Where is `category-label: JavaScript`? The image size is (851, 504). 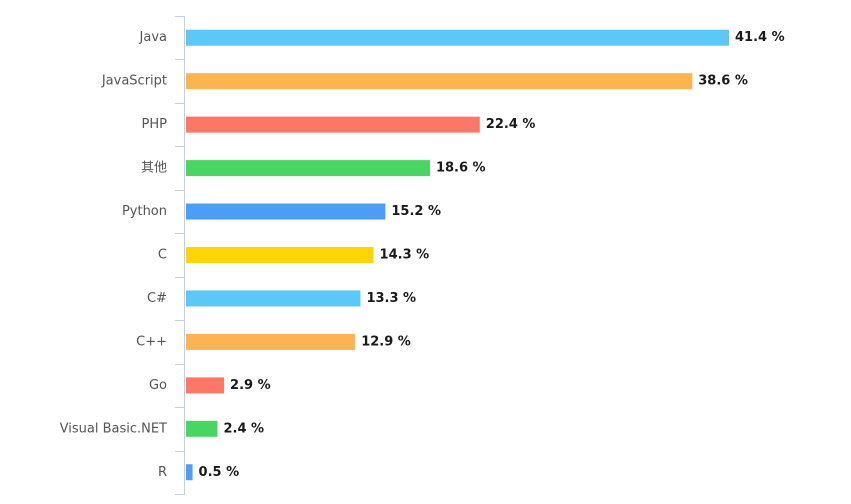 category-label: JavaScript is located at coordinates (134, 81).